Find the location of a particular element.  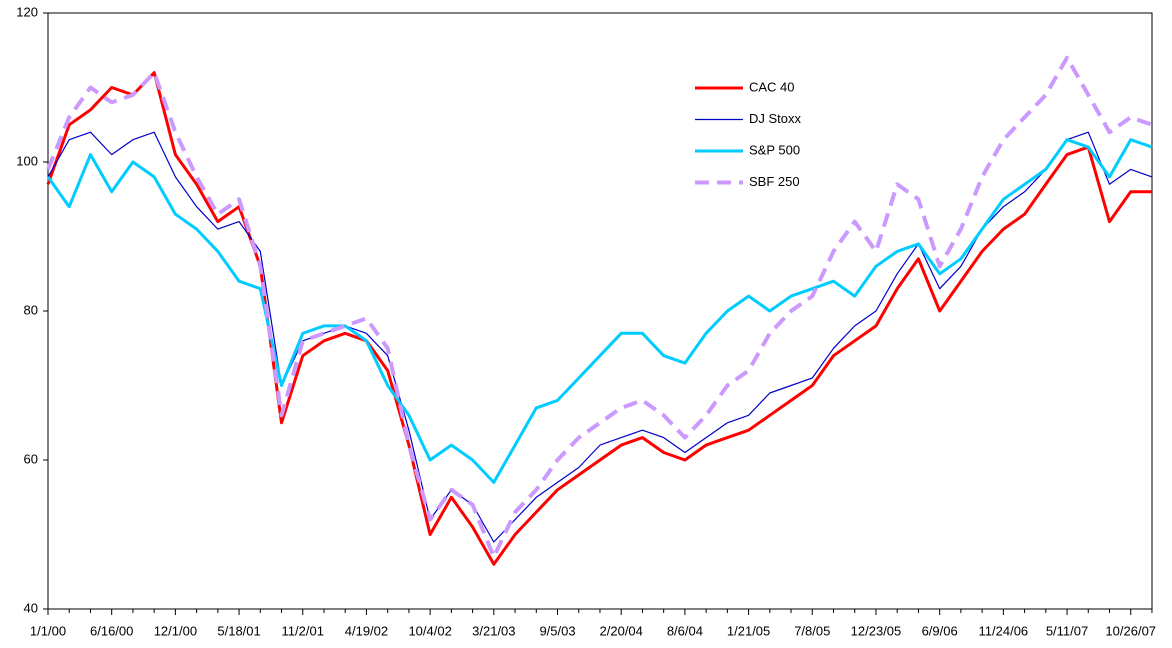

x-tick-label: 2/20/04 is located at coordinates (621, 630).